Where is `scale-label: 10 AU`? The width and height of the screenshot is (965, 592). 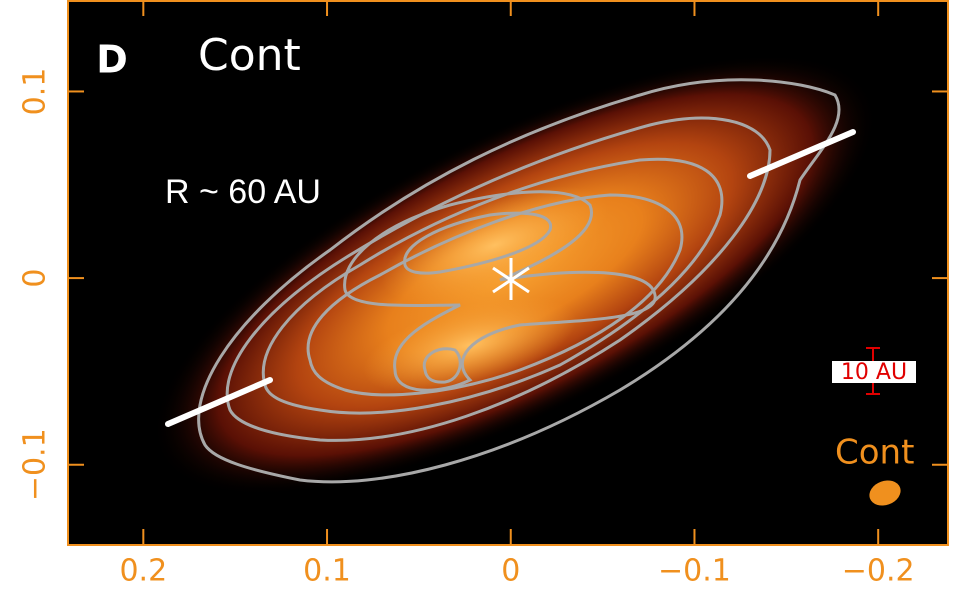 scale-label: 10 AU is located at coordinates (874, 372).